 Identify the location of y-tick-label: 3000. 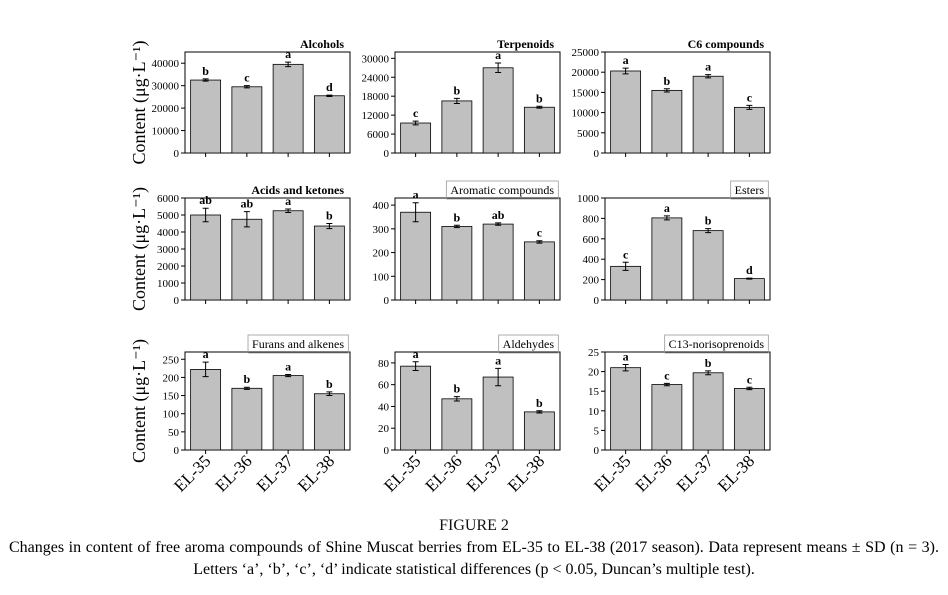
(168, 250).